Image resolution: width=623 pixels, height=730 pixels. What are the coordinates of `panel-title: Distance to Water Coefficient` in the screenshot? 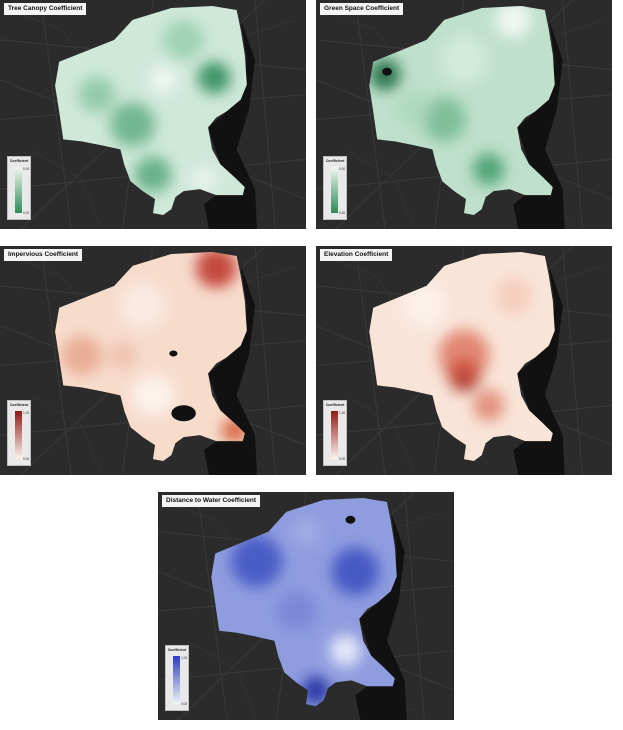 It's located at (211, 501).